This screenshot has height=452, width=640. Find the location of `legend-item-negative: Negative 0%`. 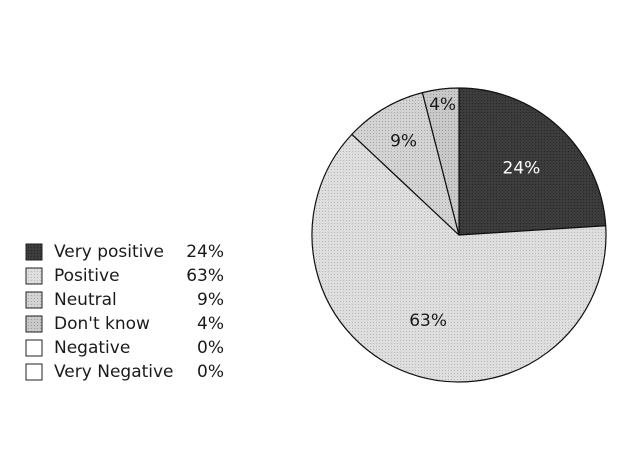

legend-item-negative: Negative 0% is located at coordinates (124, 348).